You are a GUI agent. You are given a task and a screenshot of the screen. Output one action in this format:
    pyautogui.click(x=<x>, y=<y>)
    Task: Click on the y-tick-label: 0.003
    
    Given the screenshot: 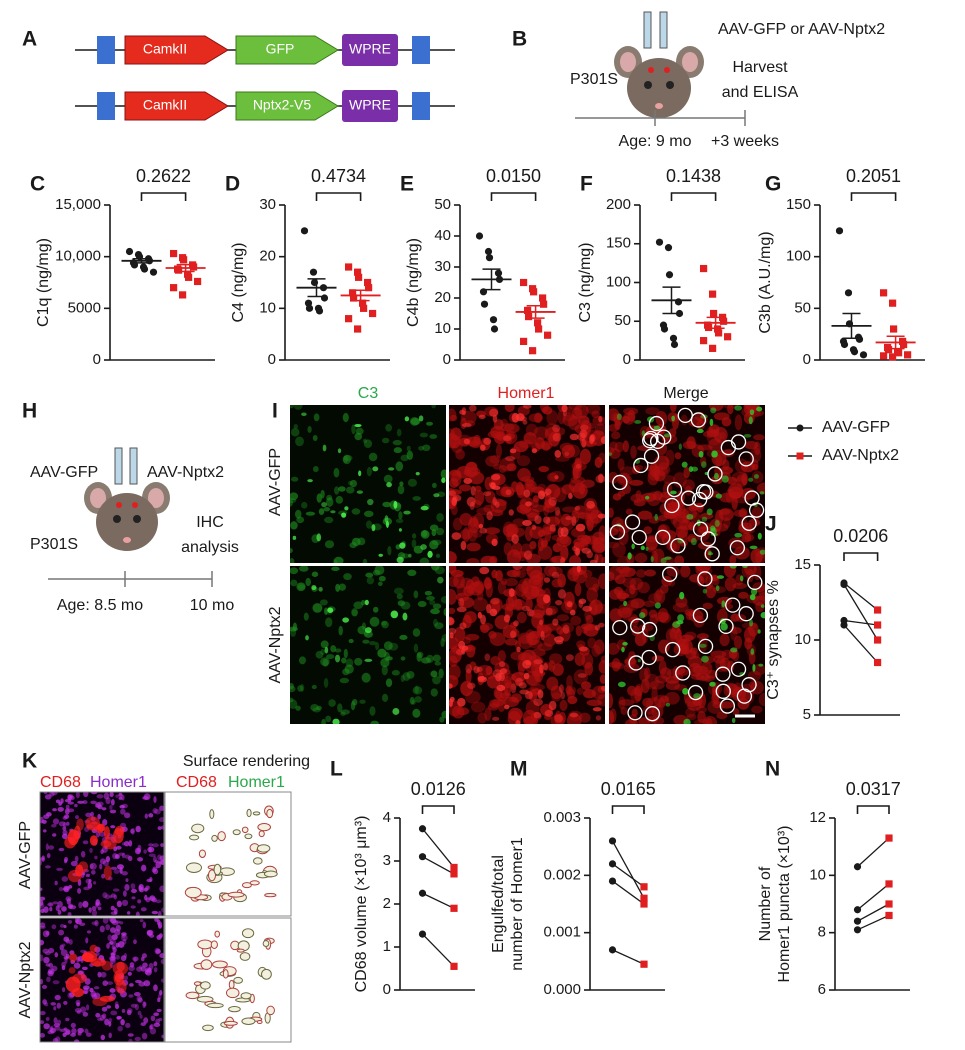 What is the action you would take?
    pyautogui.click(x=562, y=817)
    